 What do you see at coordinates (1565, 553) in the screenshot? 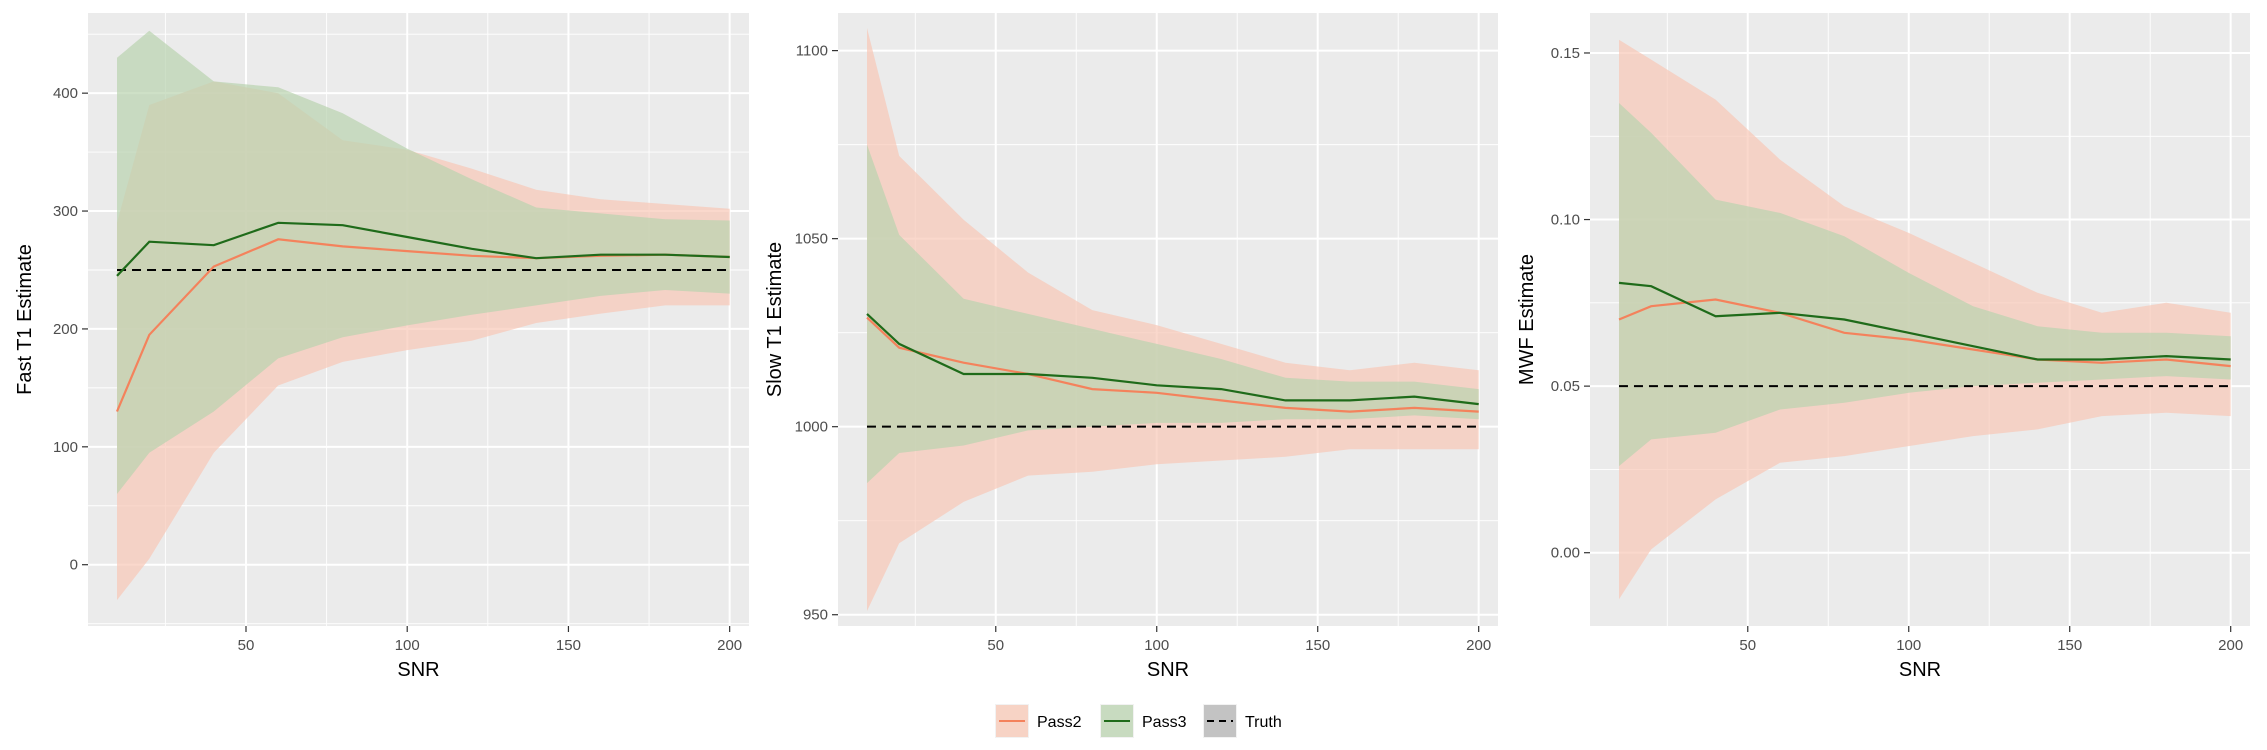
I see `y-tick-label: 0.00` at bounding box center [1565, 553].